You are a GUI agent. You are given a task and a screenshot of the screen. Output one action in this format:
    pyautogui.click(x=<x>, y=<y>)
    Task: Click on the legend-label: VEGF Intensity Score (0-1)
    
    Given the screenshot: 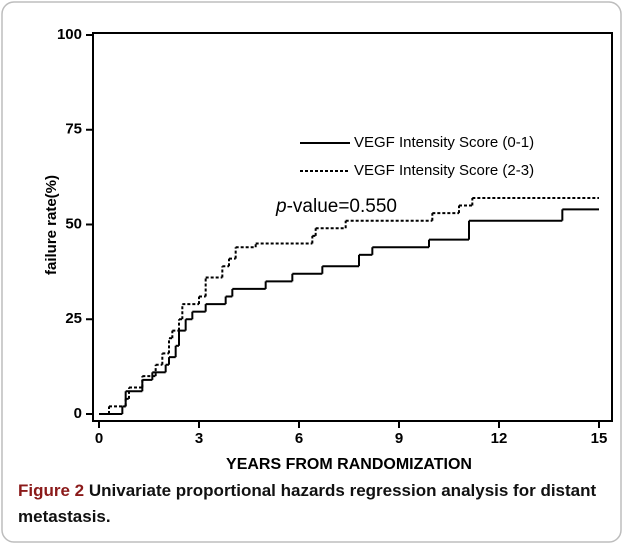 What is the action you would take?
    pyautogui.click(x=444, y=142)
    